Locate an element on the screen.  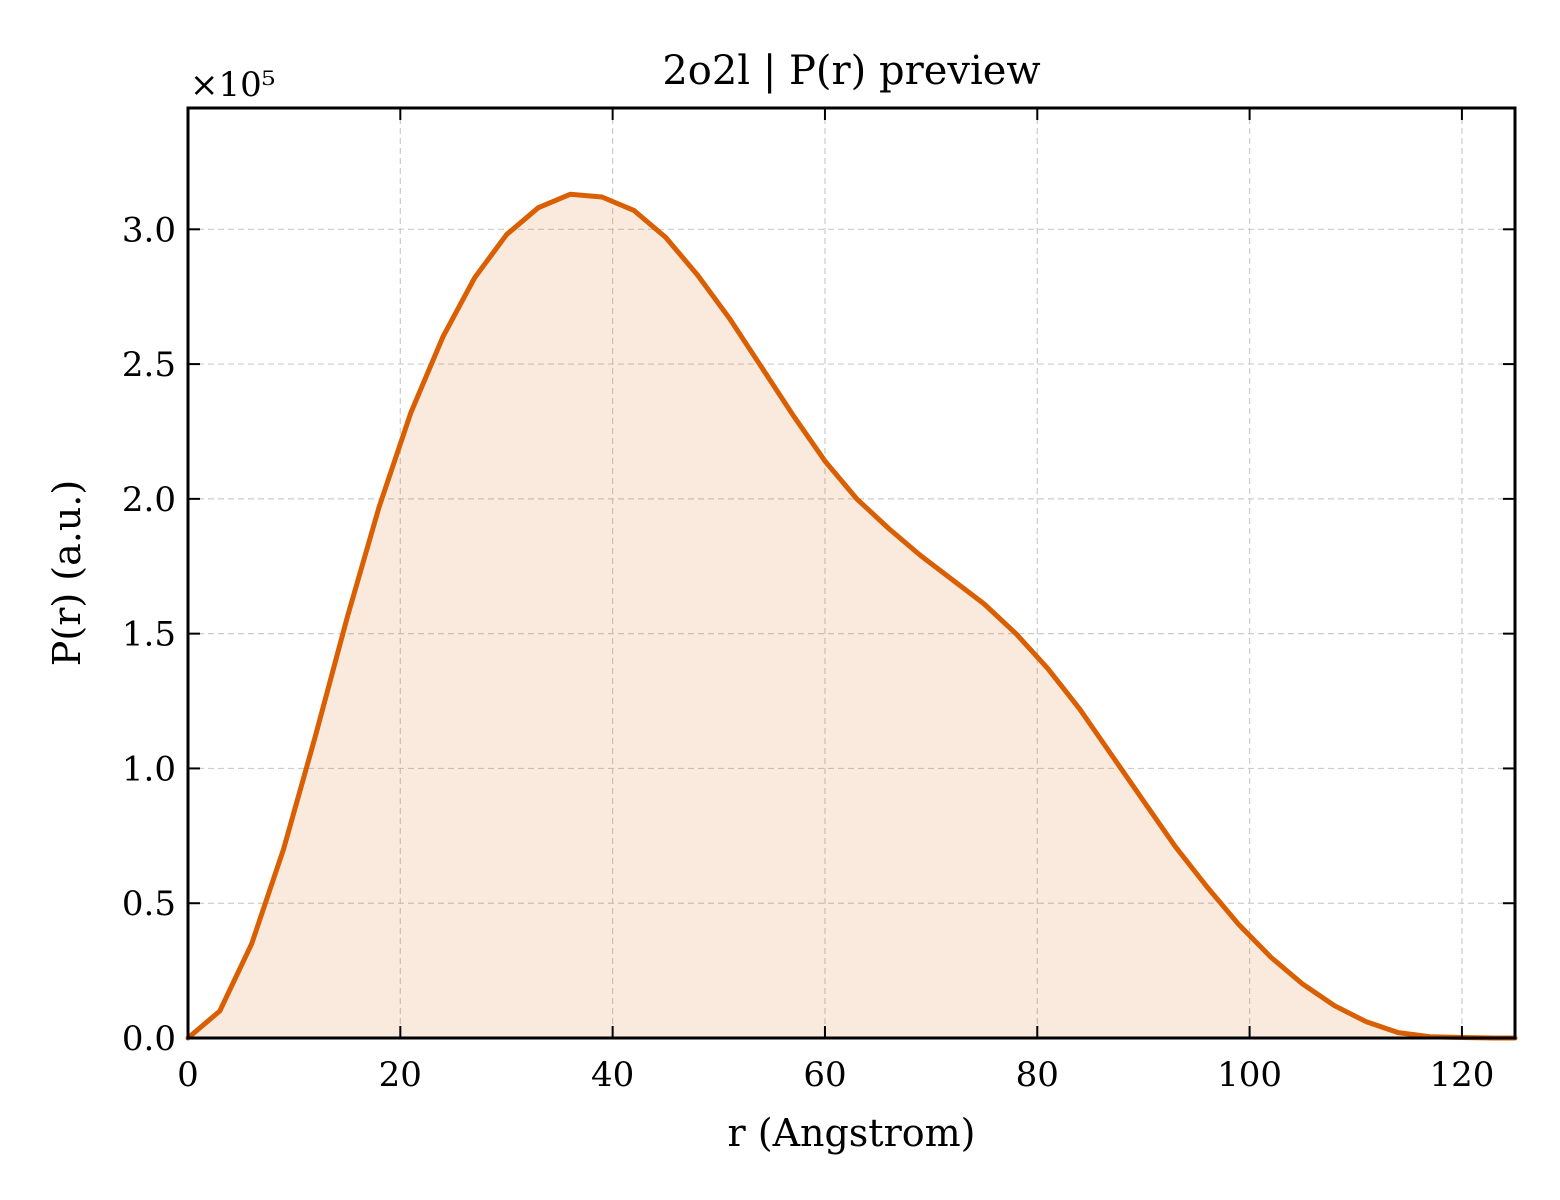
x-tick-label: 0 is located at coordinates (188, 1075).